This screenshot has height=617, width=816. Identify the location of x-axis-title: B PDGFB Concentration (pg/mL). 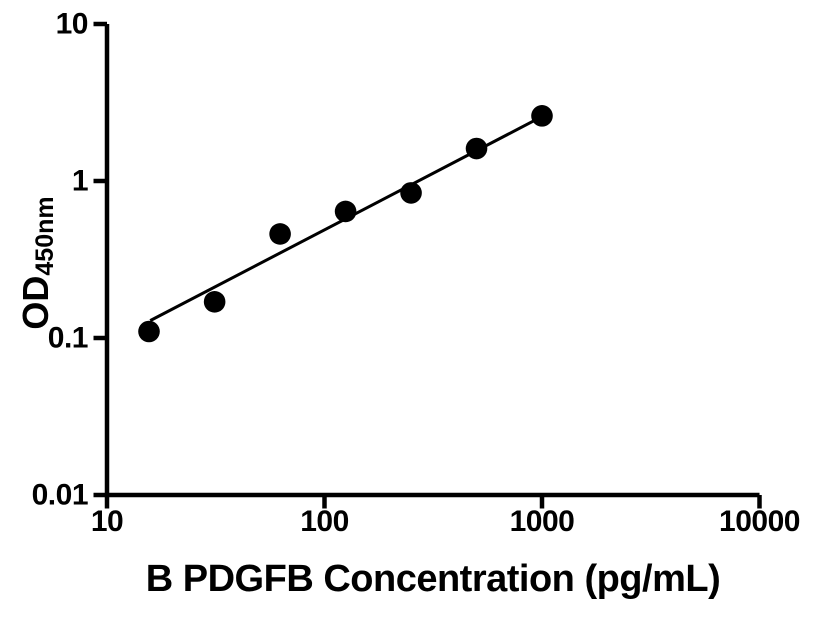
(433, 579).